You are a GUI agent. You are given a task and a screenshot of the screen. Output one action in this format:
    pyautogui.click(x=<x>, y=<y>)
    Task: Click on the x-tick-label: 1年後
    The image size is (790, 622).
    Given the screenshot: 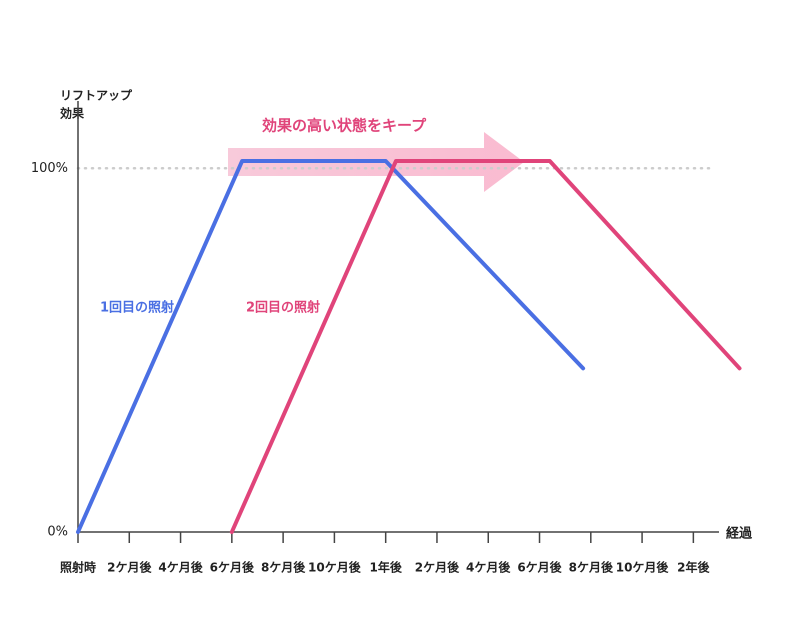 What is the action you would take?
    pyautogui.click(x=386, y=567)
    